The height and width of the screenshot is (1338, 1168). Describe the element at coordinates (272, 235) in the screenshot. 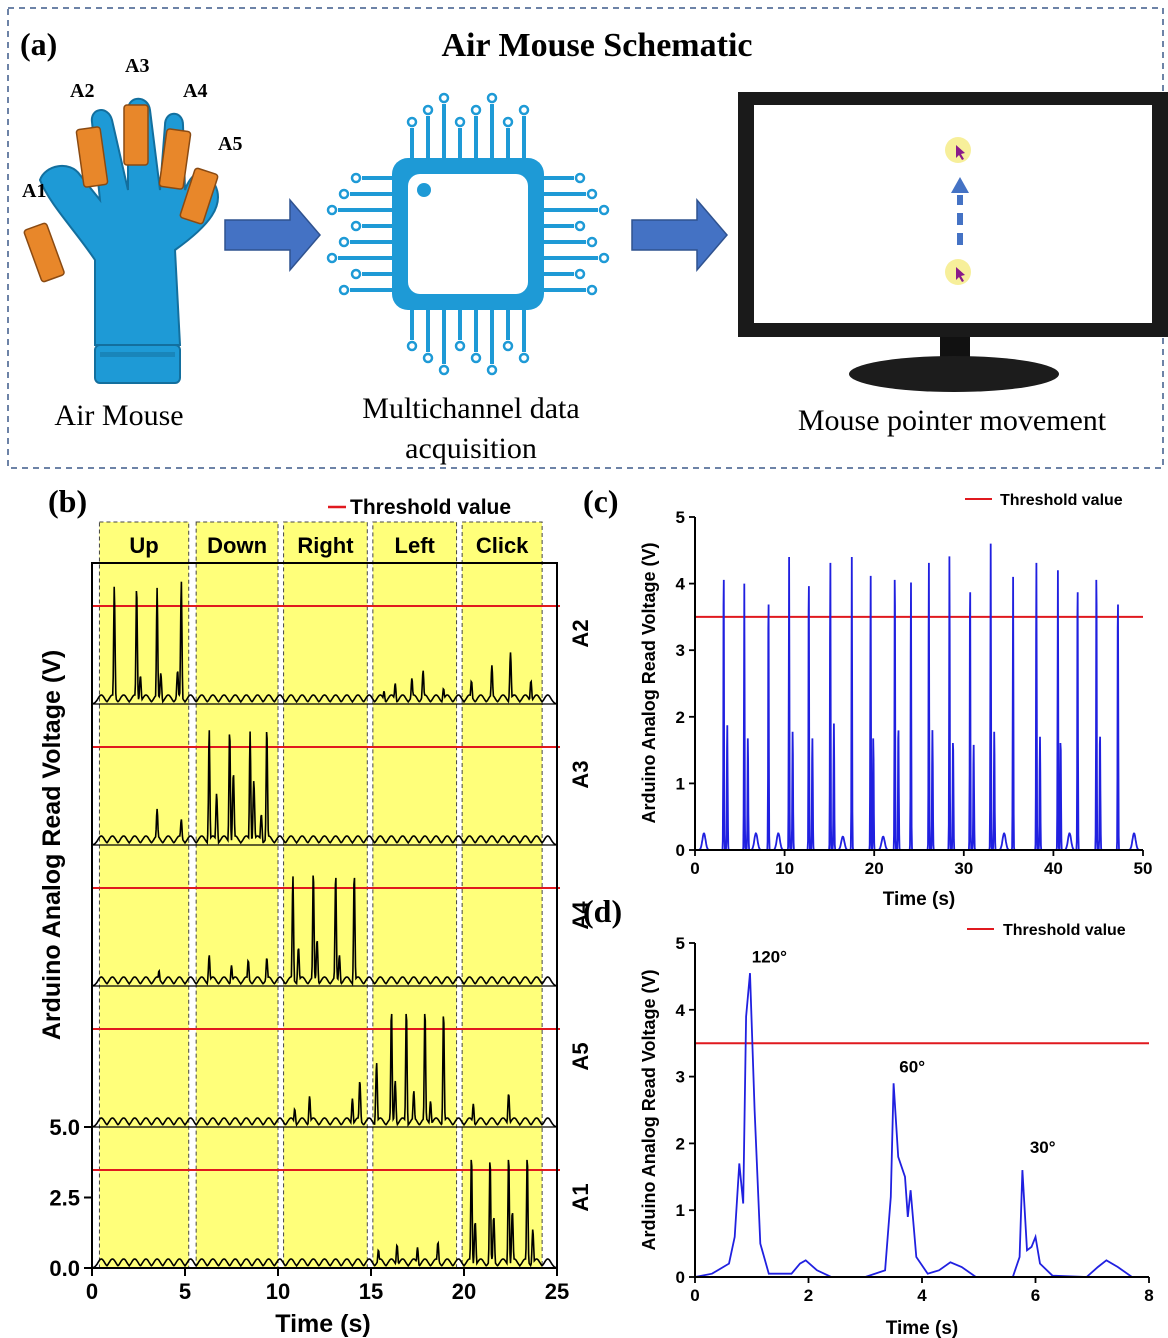

I see `arrow-right-icon` at that location.